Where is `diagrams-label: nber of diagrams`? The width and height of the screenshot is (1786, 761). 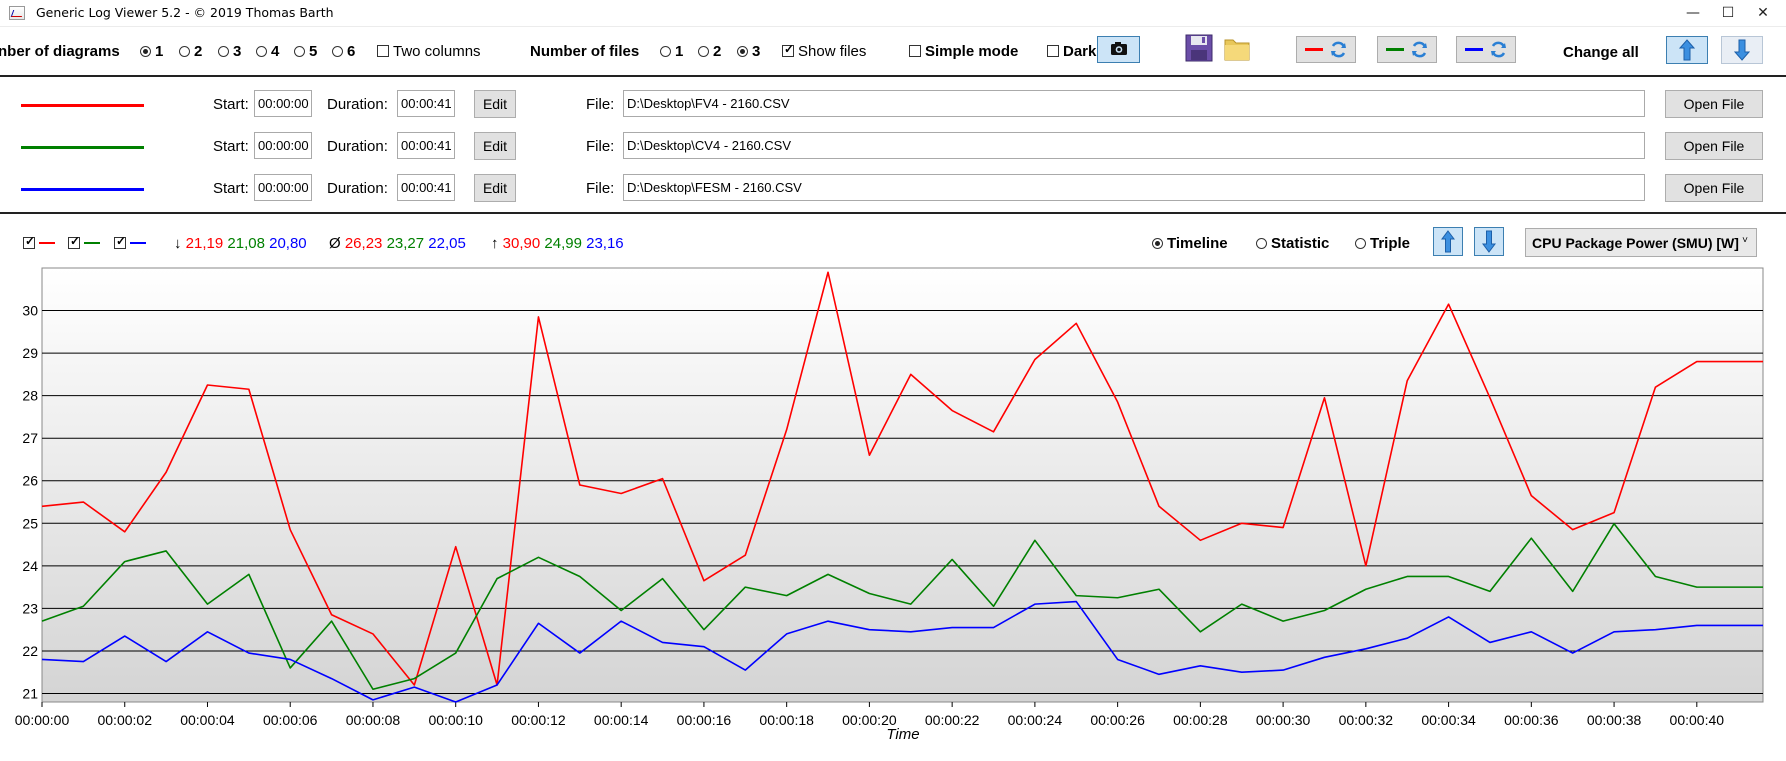 diagrams-label: nber of diagrams is located at coordinates (60, 51).